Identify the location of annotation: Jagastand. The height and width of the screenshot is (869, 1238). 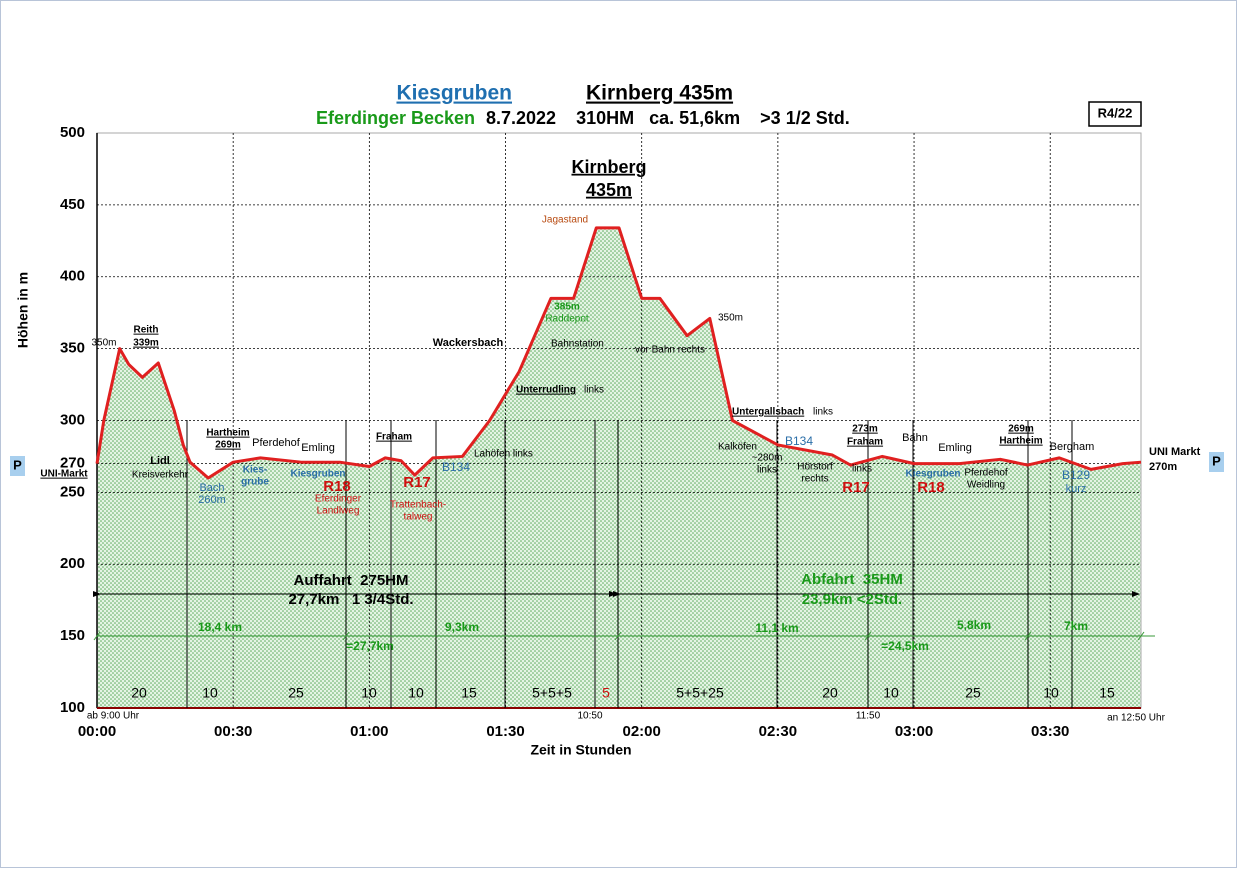
(565, 220).